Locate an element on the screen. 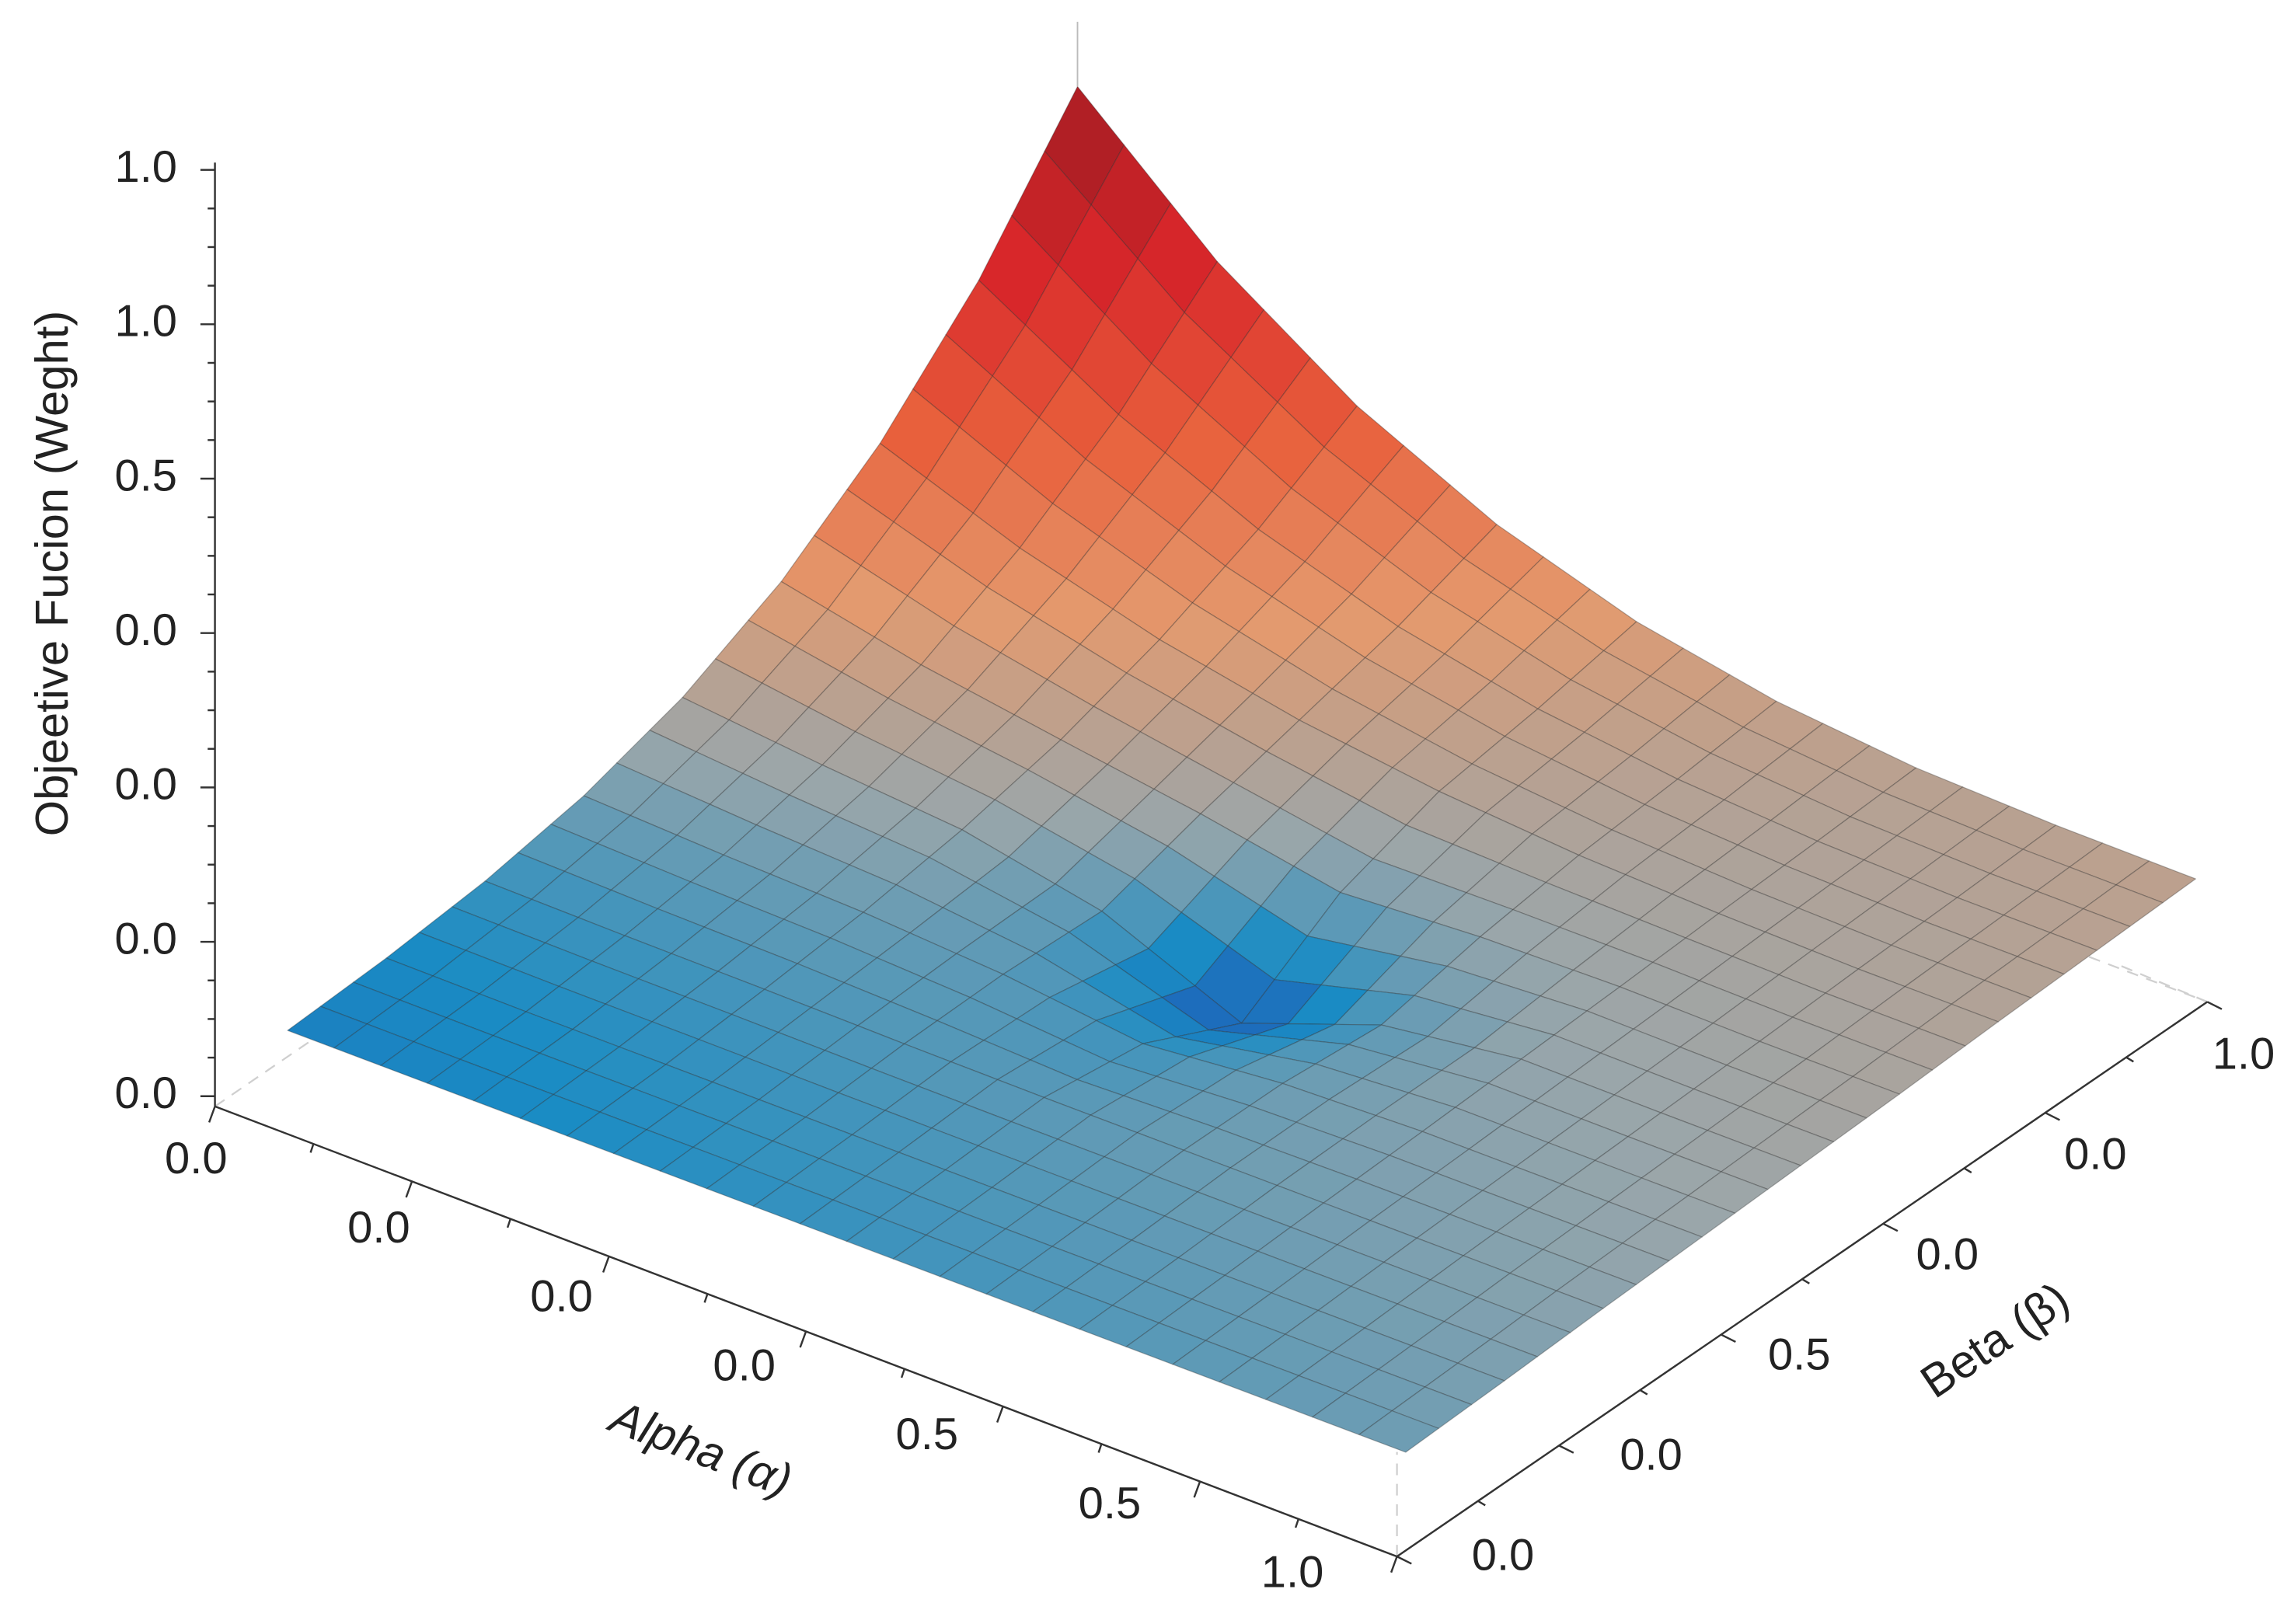 The image size is (2277, 1624). floor-edge is located at coordinates (2163, 983).